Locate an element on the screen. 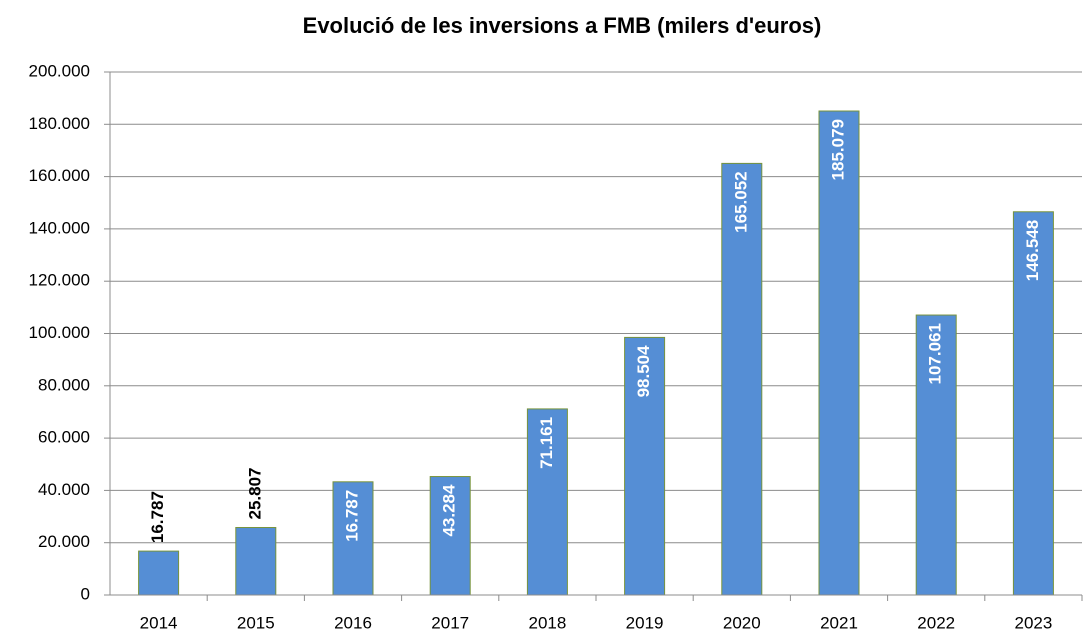  y-tick-label: 200.000 is located at coordinates (59, 70).